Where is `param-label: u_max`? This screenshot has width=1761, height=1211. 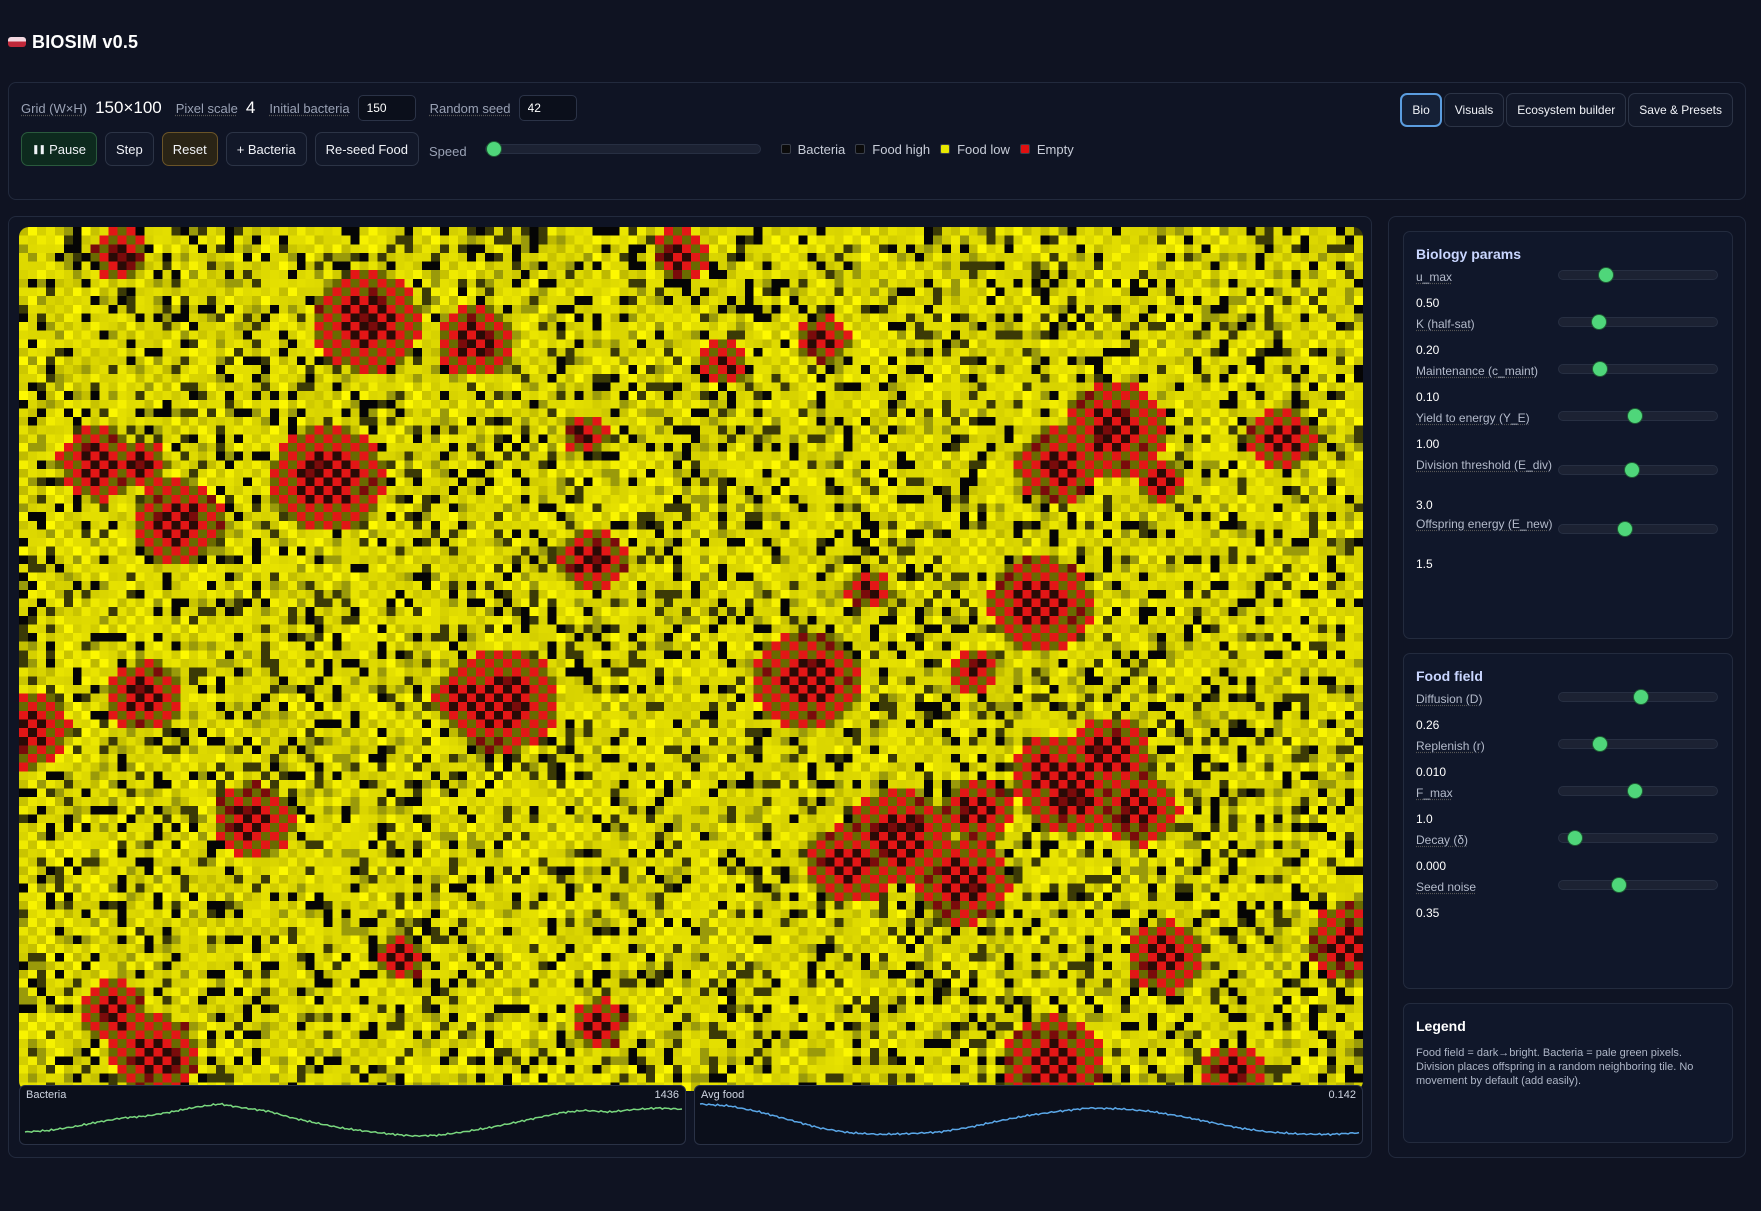 param-label: u_max is located at coordinates (1434, 277).